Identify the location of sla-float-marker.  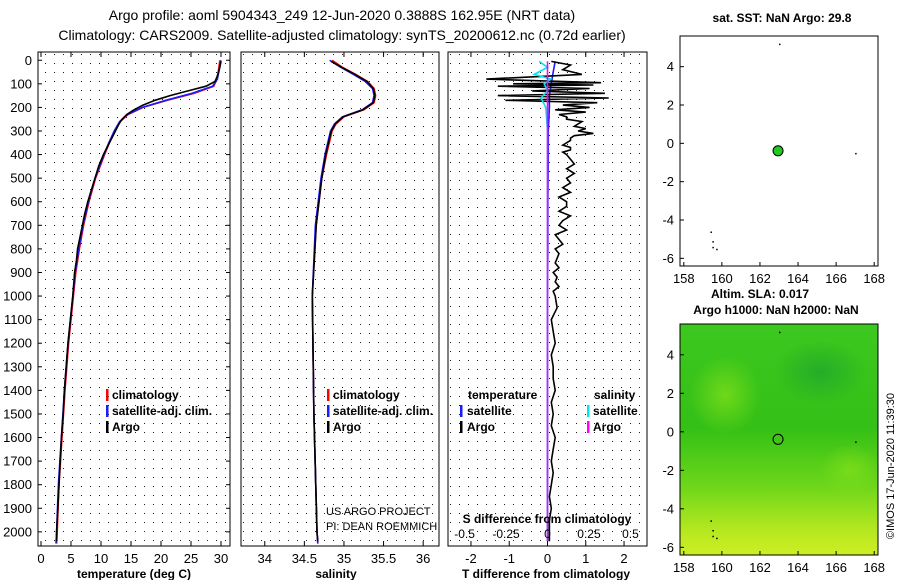
(778, 439).